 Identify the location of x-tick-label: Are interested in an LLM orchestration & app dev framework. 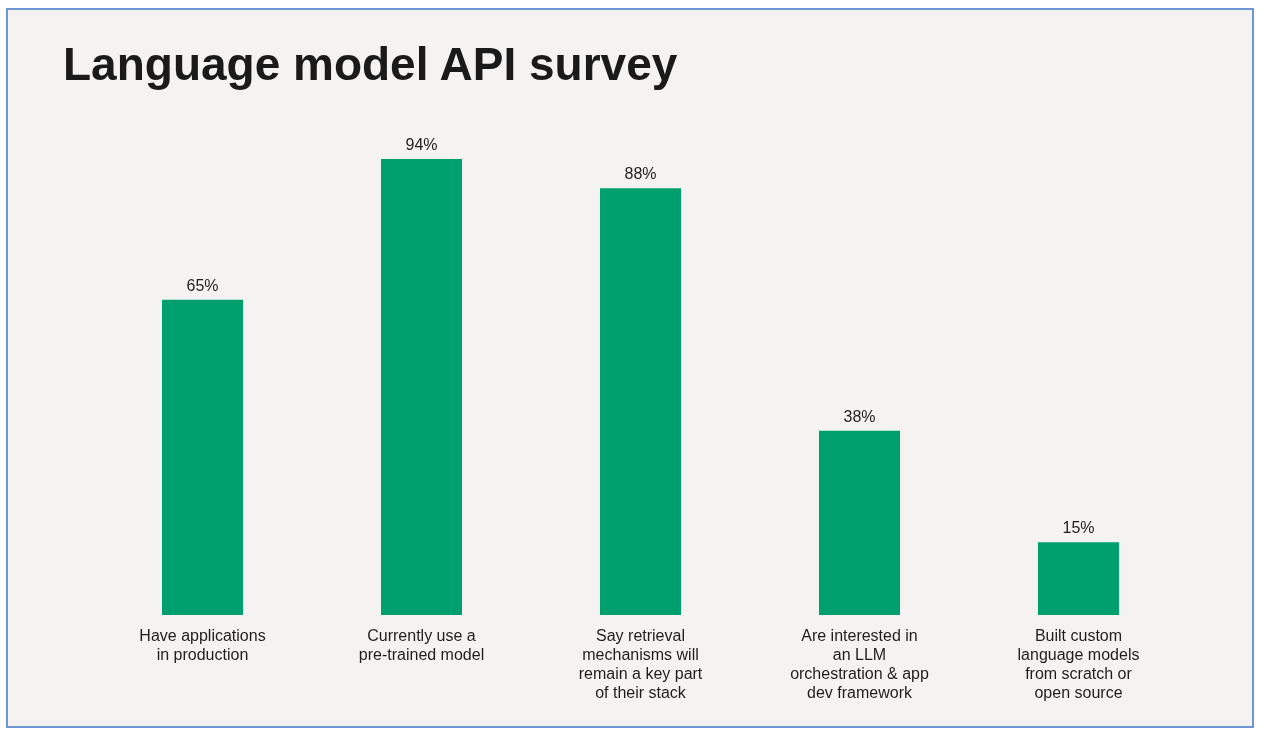
(859, 663).